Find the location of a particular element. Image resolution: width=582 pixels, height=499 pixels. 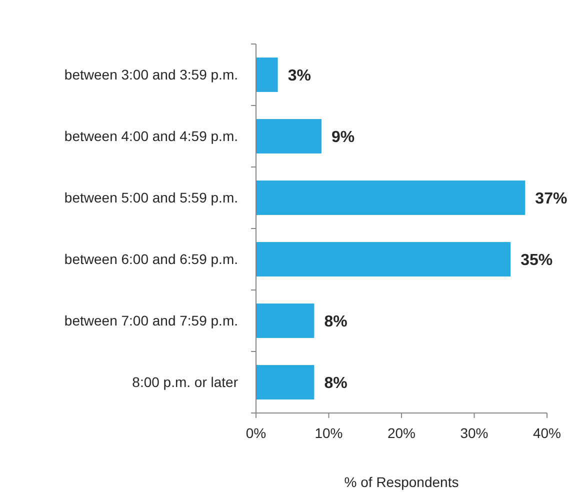

y-tick-label: between 6:00 and 6:59 p.m. is located at coordinates (151, 259).